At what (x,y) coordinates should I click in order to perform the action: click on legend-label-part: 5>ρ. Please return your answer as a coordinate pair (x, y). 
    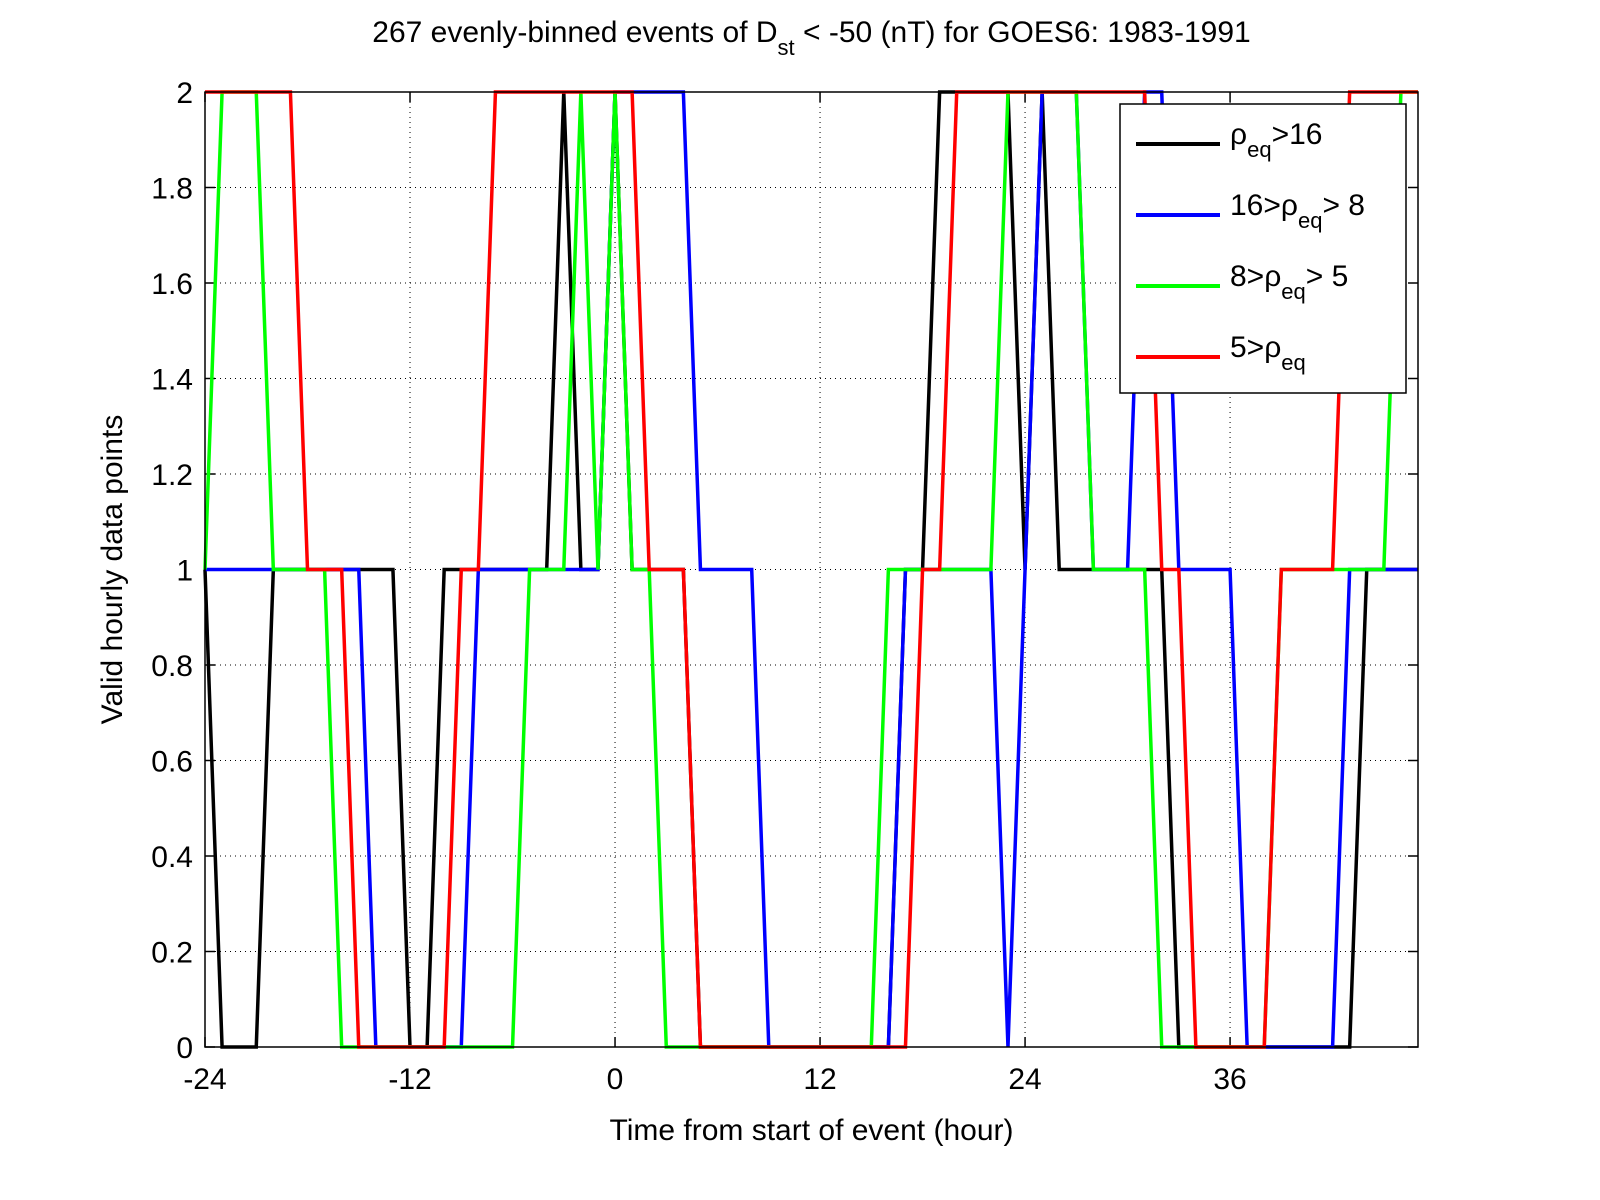
    Looking at the image, I should click on (1255, 347).